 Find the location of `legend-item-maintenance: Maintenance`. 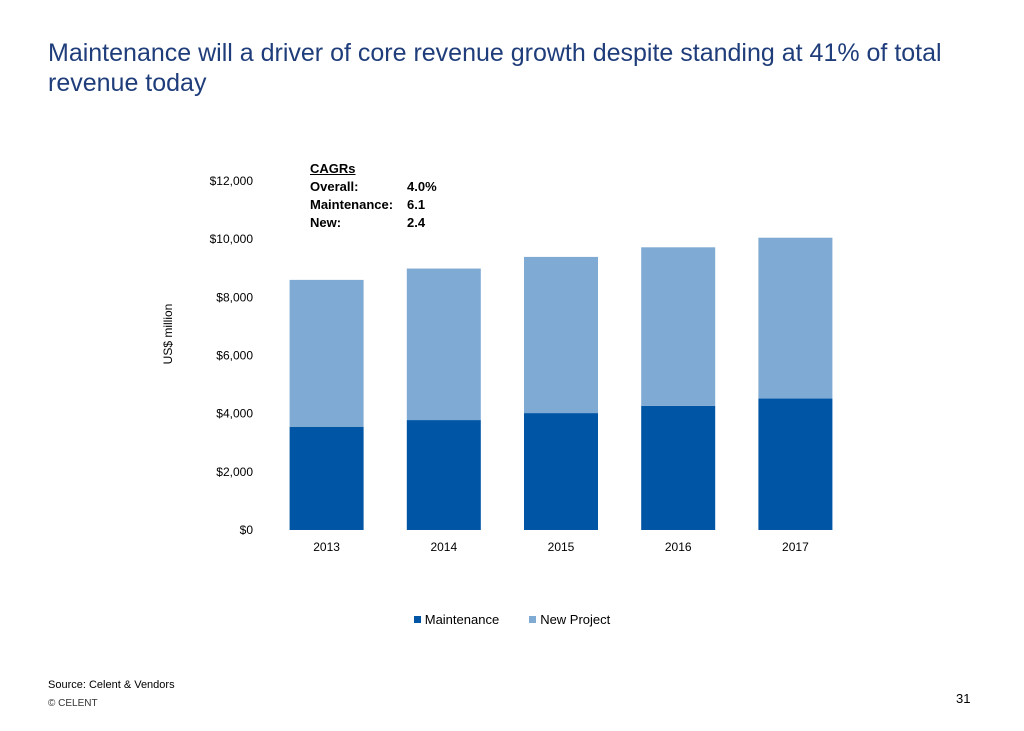

legend-item-maintenance: Maintenance is located at coordinates (456, 619).